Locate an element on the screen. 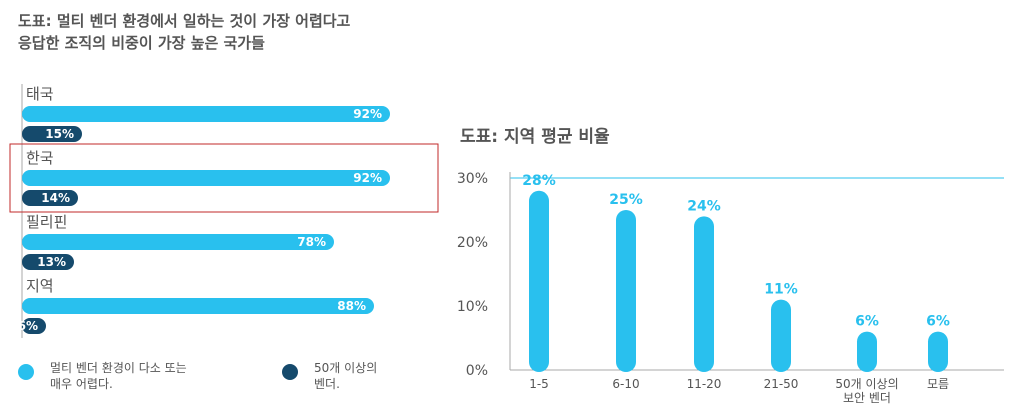 This screenshot has width=1024, height=412. y-tick-label: 30% is located at coordinates (472, 179).